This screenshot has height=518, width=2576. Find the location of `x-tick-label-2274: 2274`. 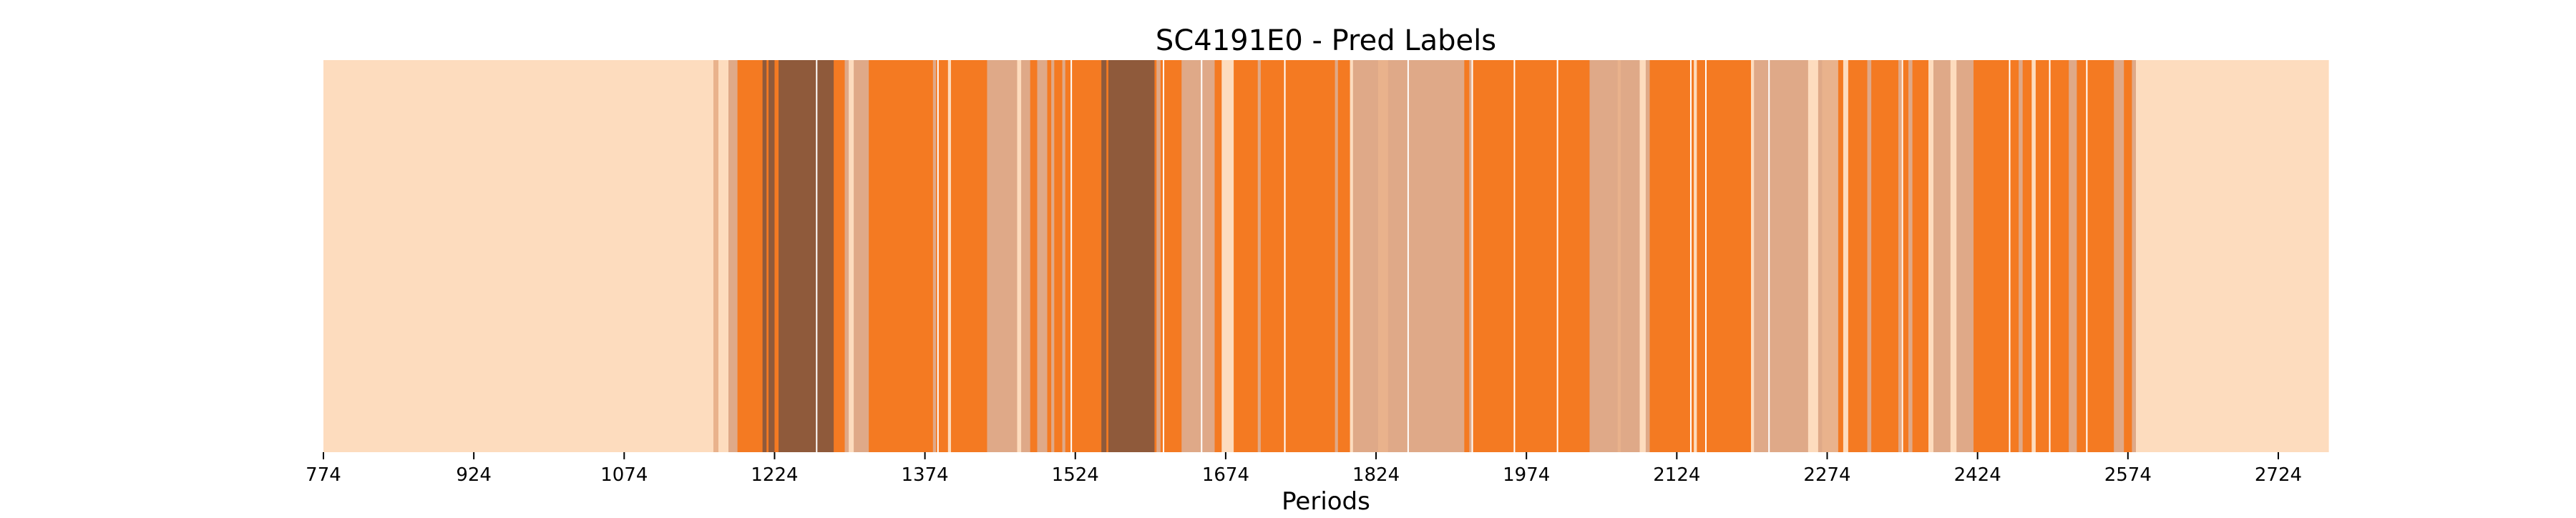

x-tick-label-2274: 2274 is located at coordinates (1826, 475).